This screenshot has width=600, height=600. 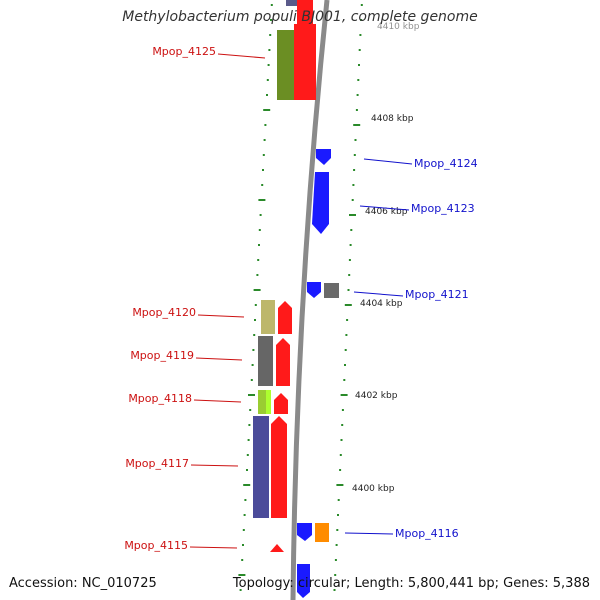 What do you see at coordinates (376, 396) in the screenshot?
I see `kbp-tick-4402: 4402 kbp` at bounding box center [376, 396].